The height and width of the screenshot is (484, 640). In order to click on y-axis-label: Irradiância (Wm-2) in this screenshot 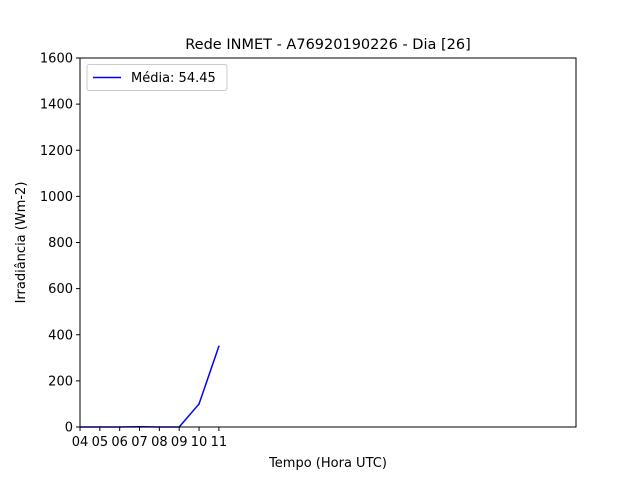, I will do `click(21, 243)`.